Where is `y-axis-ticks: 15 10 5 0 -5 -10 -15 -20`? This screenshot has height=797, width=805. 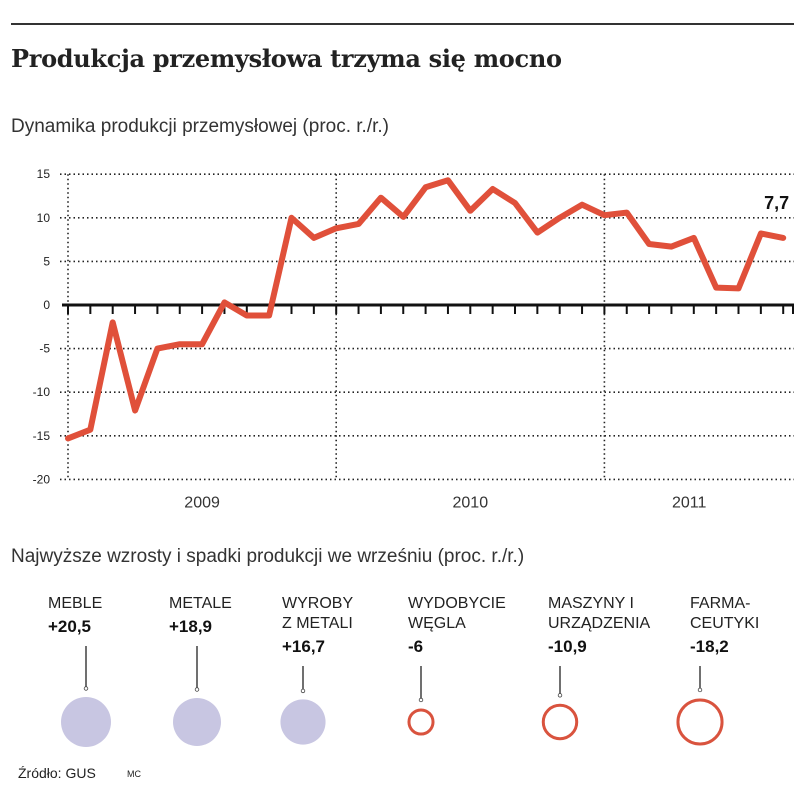
y-axis-ticks: 15 10 5 0 -5 -10 -15 -20 is located at coordinates (42, 326).